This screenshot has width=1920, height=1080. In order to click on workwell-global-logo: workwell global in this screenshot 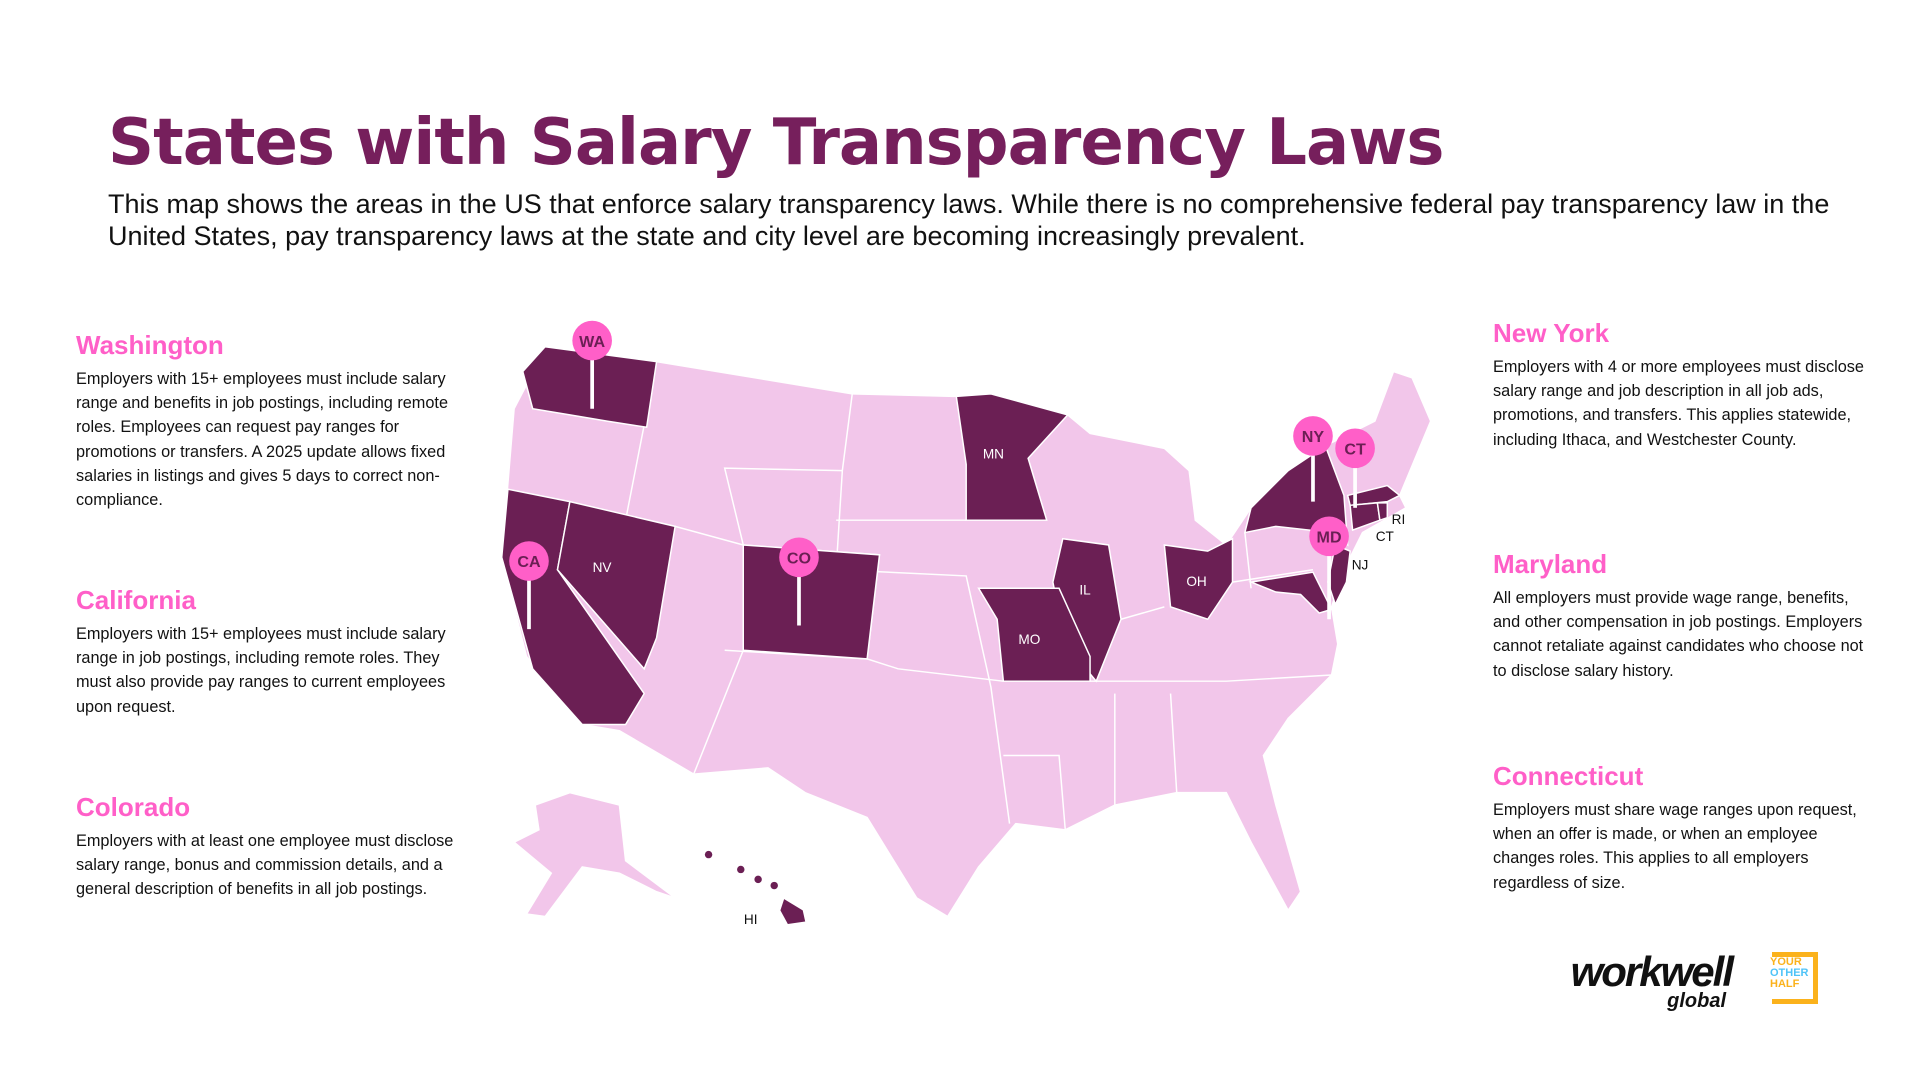, I will do `click(1645, 980)`.